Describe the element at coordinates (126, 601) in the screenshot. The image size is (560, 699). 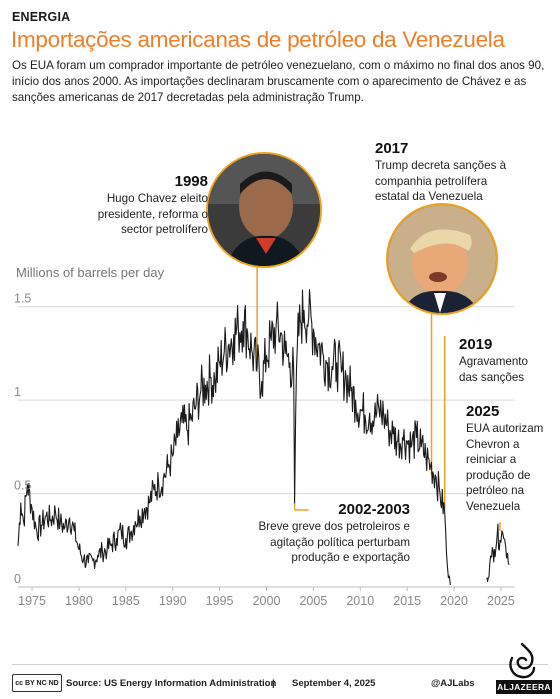
I see `x-tick-label: 1985` at that location.